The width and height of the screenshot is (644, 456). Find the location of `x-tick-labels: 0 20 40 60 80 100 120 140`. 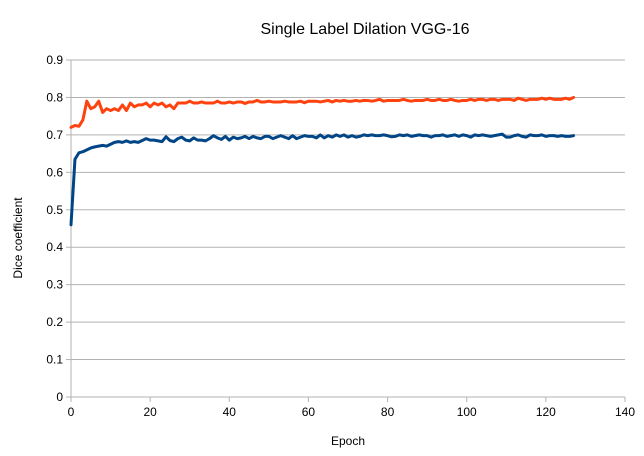

x-tick-labels: 0 20 40 60 80 100 120 140 is located at coordinates (352, 412).